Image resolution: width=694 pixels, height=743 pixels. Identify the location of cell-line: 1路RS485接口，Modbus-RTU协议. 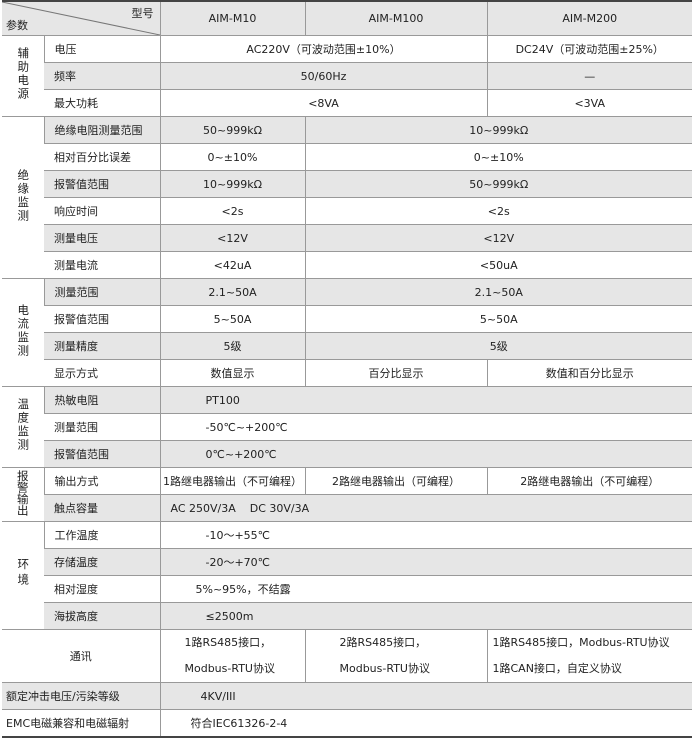
(581, 642).